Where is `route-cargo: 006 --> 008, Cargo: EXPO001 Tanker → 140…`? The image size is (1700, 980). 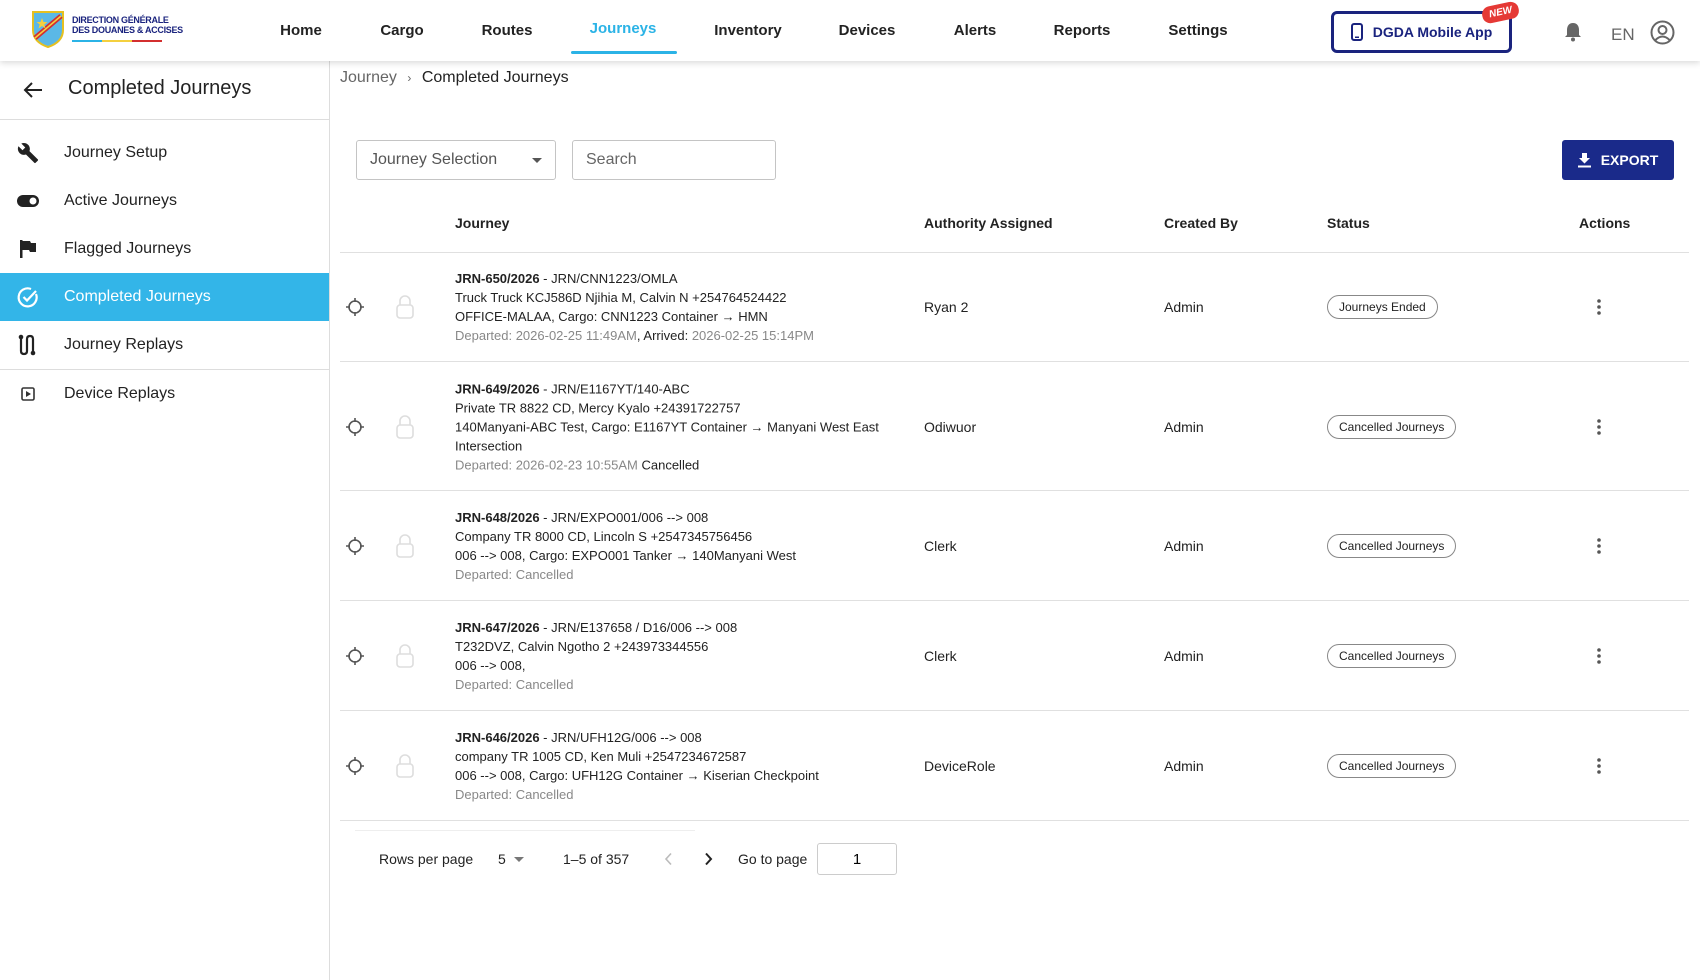 route-cargo: 006 --> 008, Cargo: EXPO001 Tanker → 140… is located at coordinates (625, 555).